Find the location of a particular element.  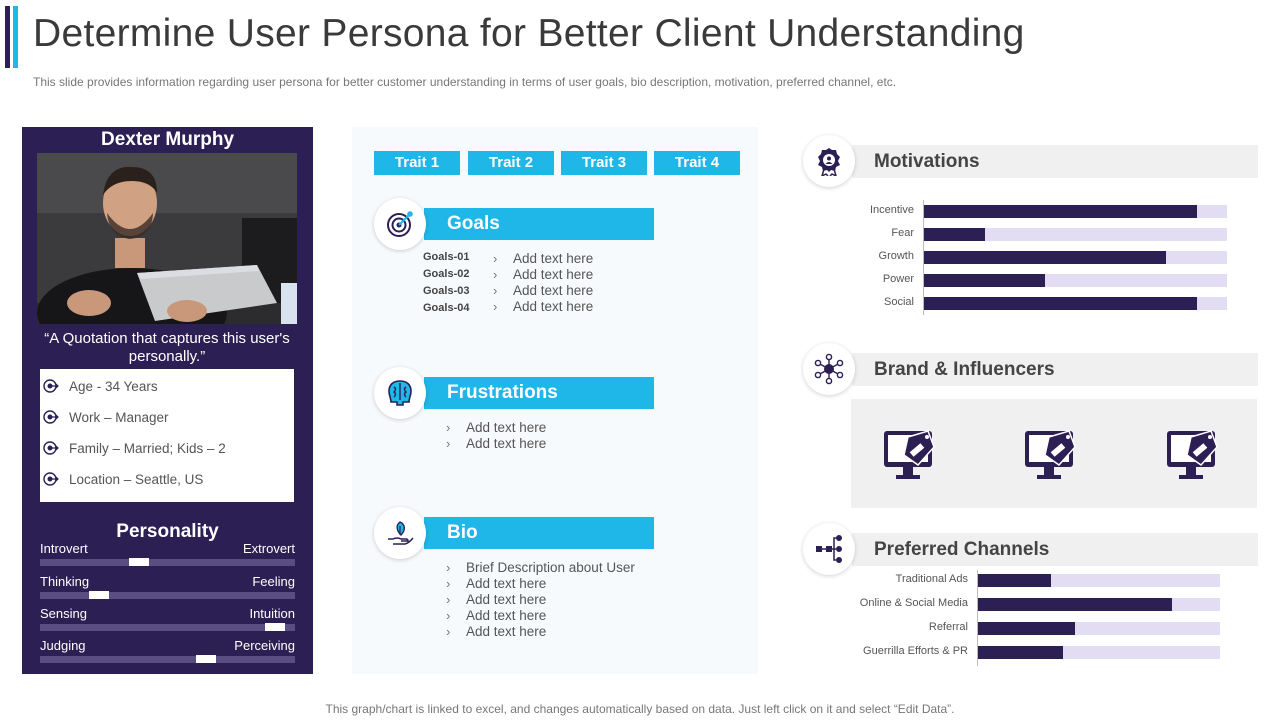

brands-header: Brand & Influencers is located at coordinates (1055, 369).